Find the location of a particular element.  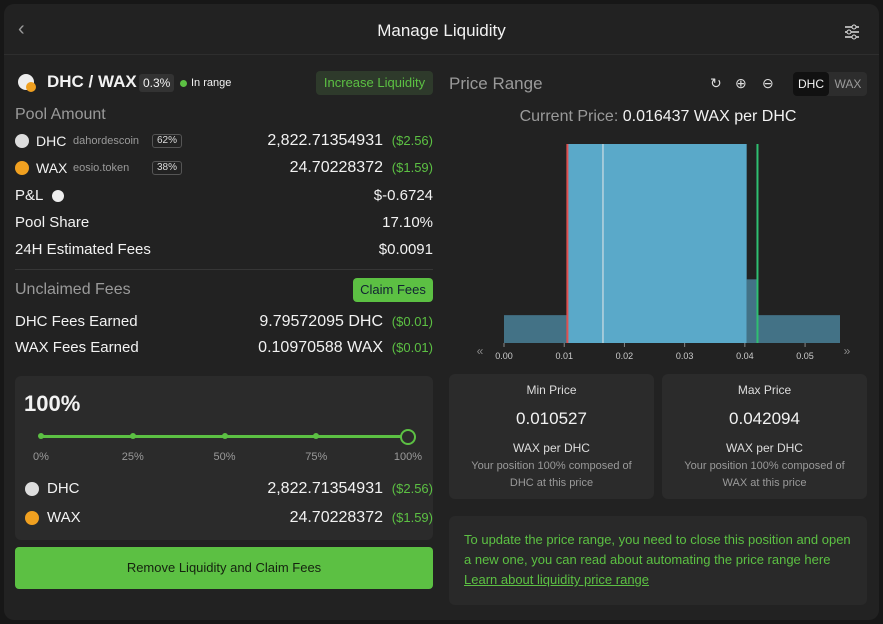

remove-panel is located at coordinates (224, 458).